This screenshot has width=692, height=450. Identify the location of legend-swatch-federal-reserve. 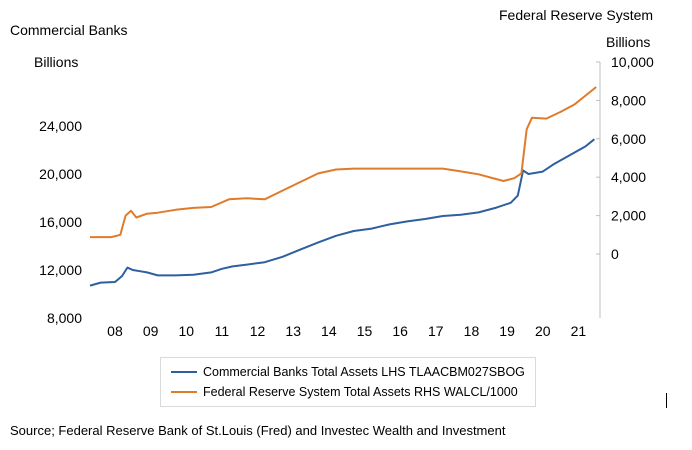
(184, 392).